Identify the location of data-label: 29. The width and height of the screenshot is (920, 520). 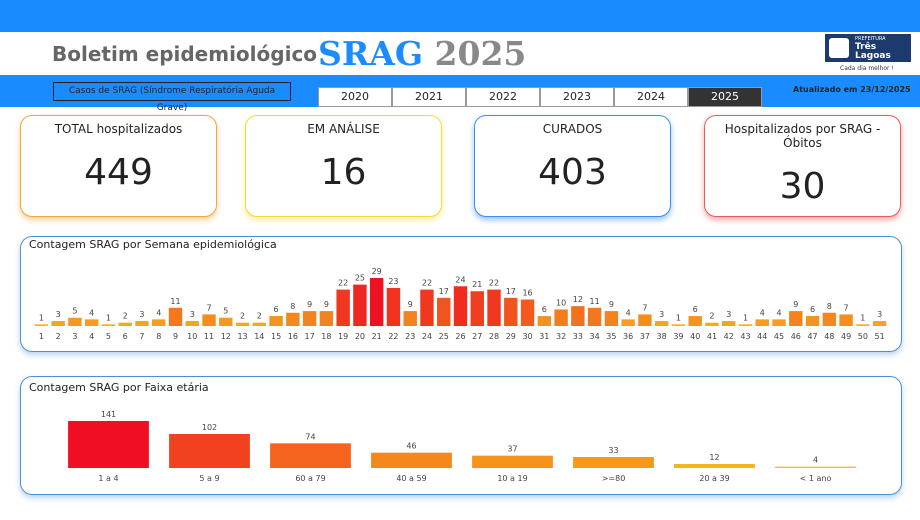
(377, 271).